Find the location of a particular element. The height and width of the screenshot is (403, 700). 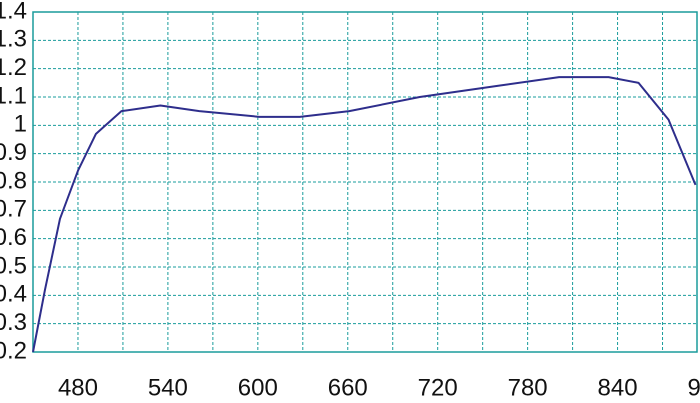

x-tick-label: 660 is located at coordinates (348, 387).